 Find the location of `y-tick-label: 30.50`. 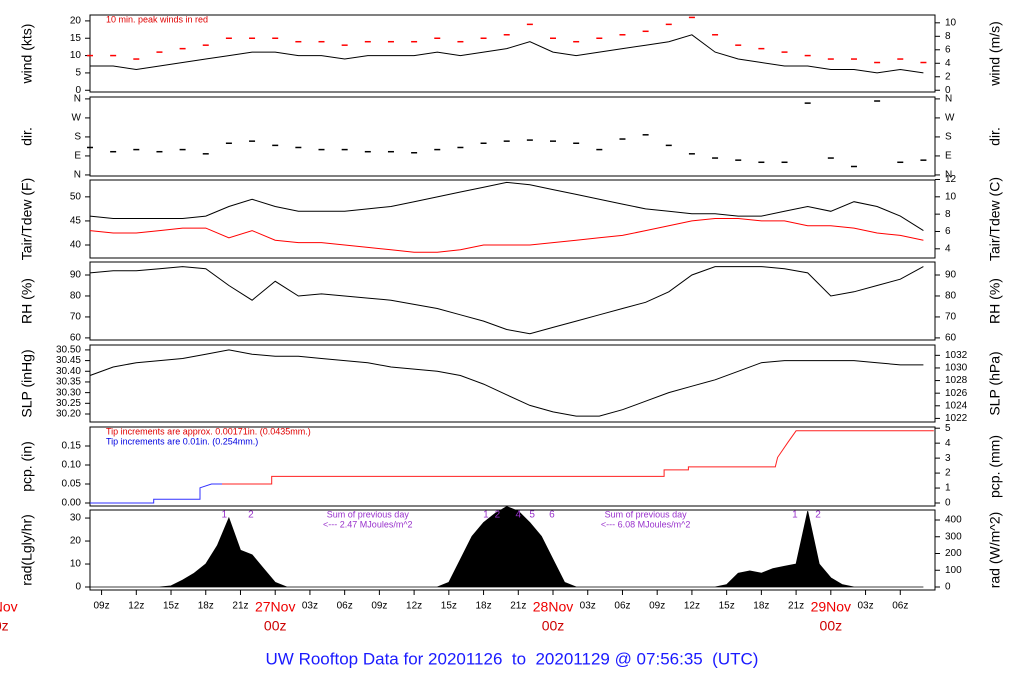

y-tick-label: 30.50 is located at coordinates (68, 350).